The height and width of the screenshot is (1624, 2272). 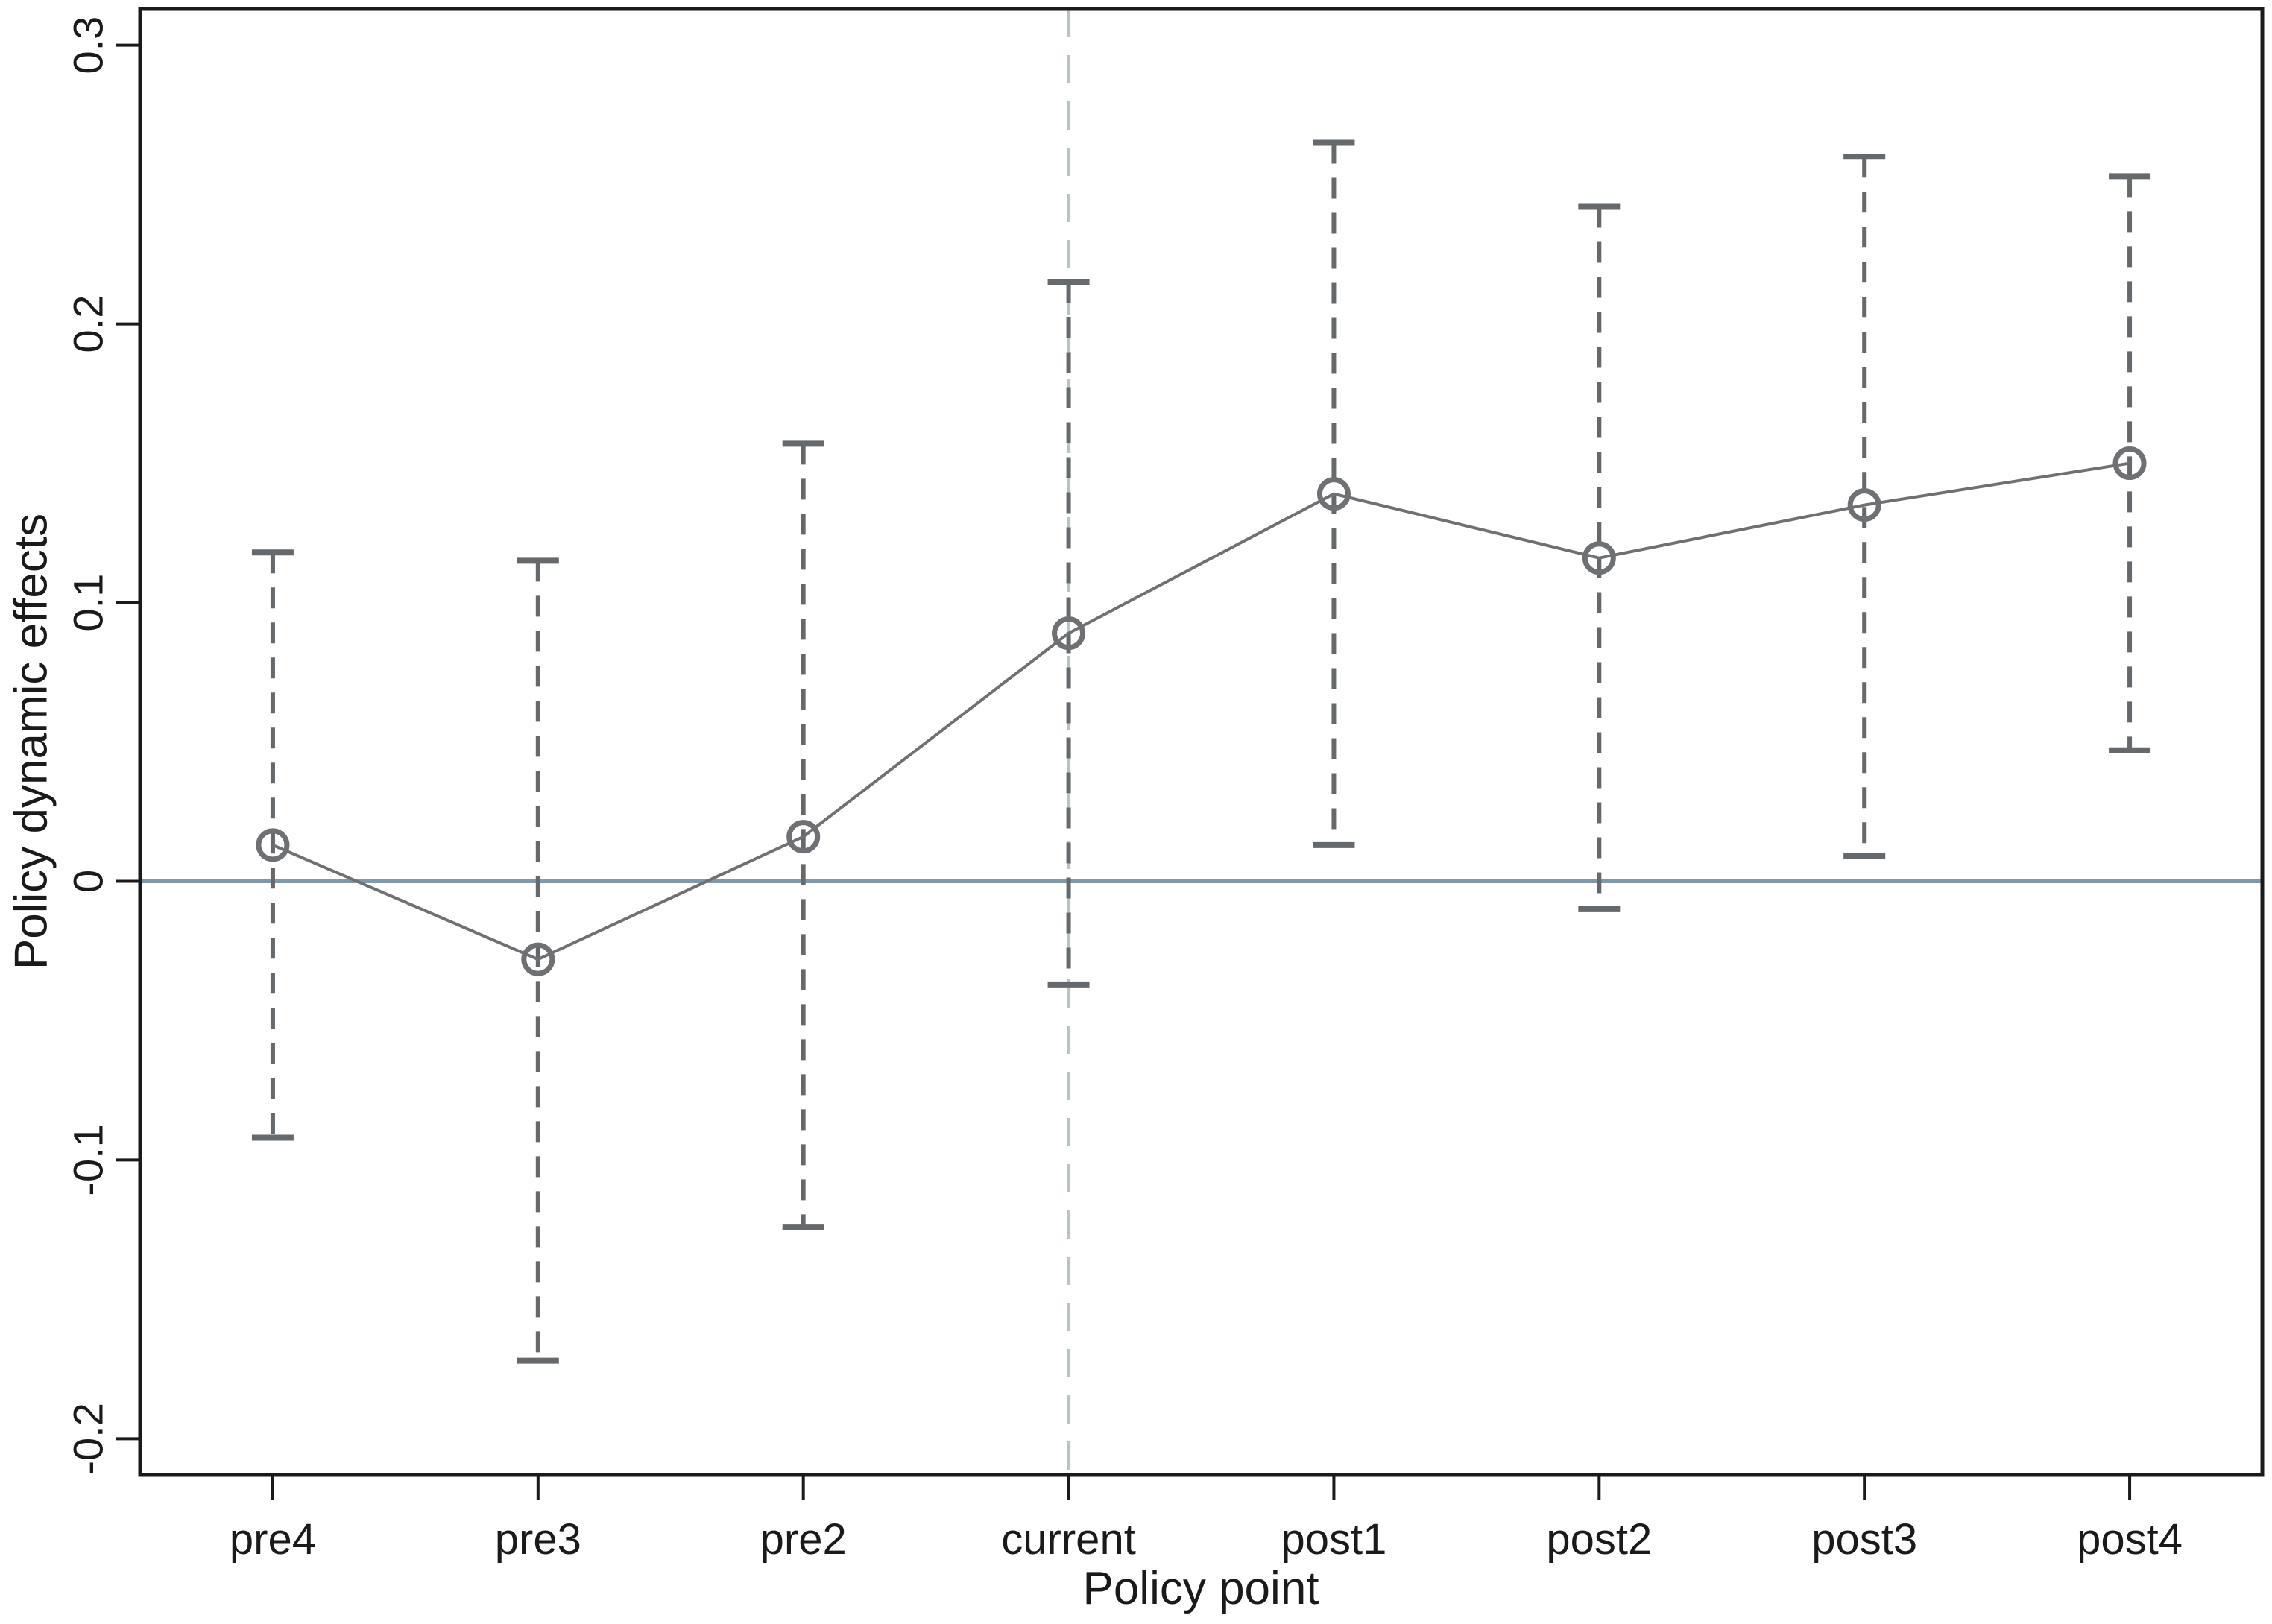 I want to click on y-tick-label: -0.1, so click(x=89, y=1160).